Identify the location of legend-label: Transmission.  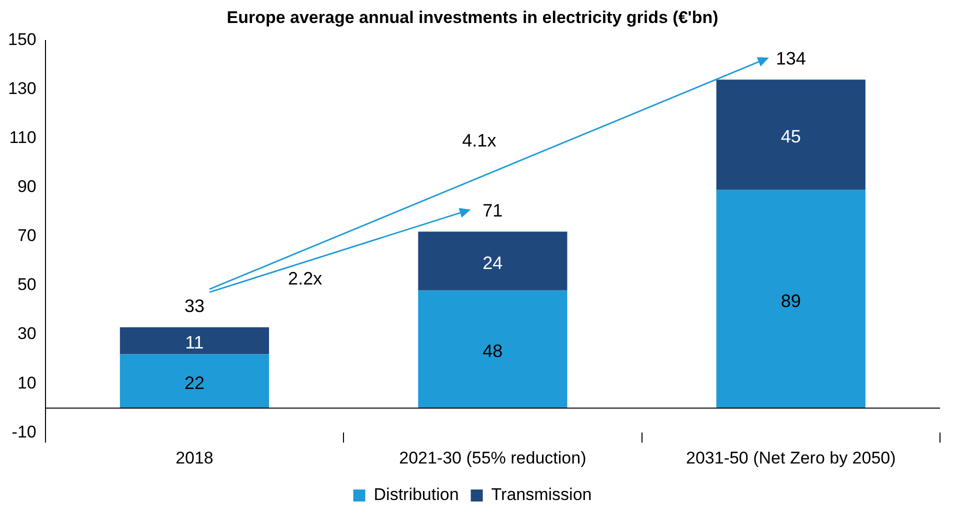
(541, 494).